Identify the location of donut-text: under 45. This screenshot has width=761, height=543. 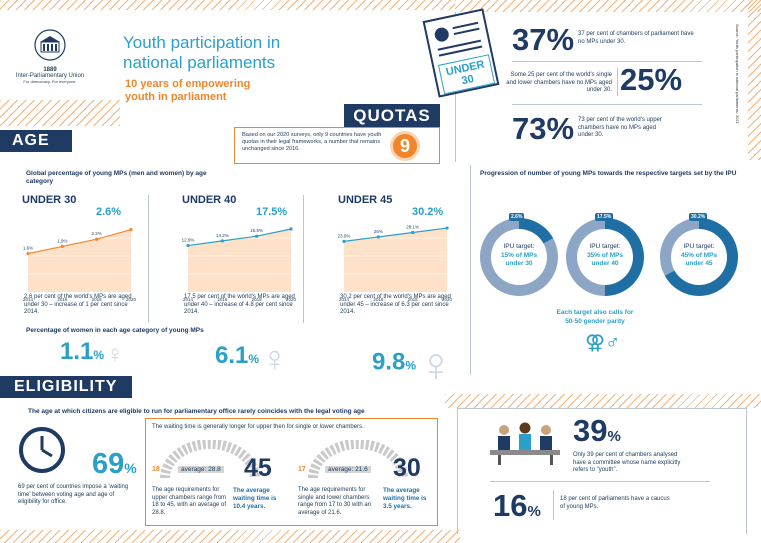
(699, 263).